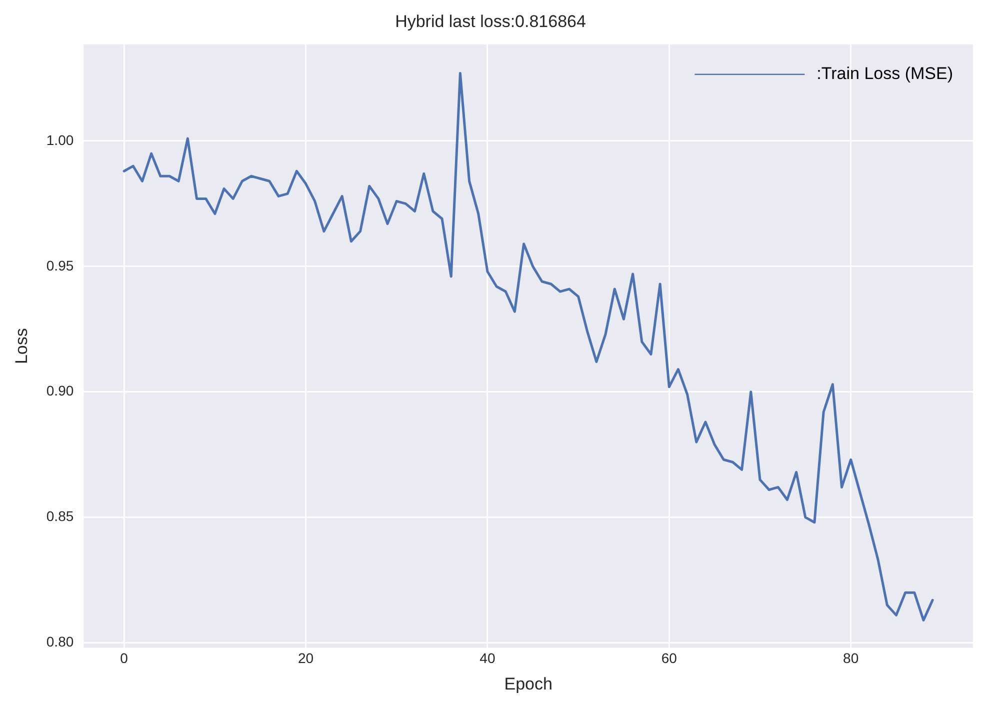 The width and height of the screenshot is (983, 705). Describe the element at coordinates (60, 140) in the screenshot. I see `y-tick-label: 1.00` at that location.